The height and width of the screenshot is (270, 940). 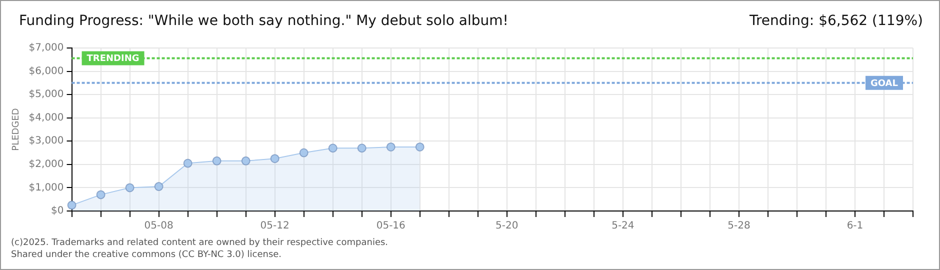 What do you see at coordinates (113, 59) in the screenshot?
I see `ref-line-label: TRENDING` at bounding box center [113, 59].